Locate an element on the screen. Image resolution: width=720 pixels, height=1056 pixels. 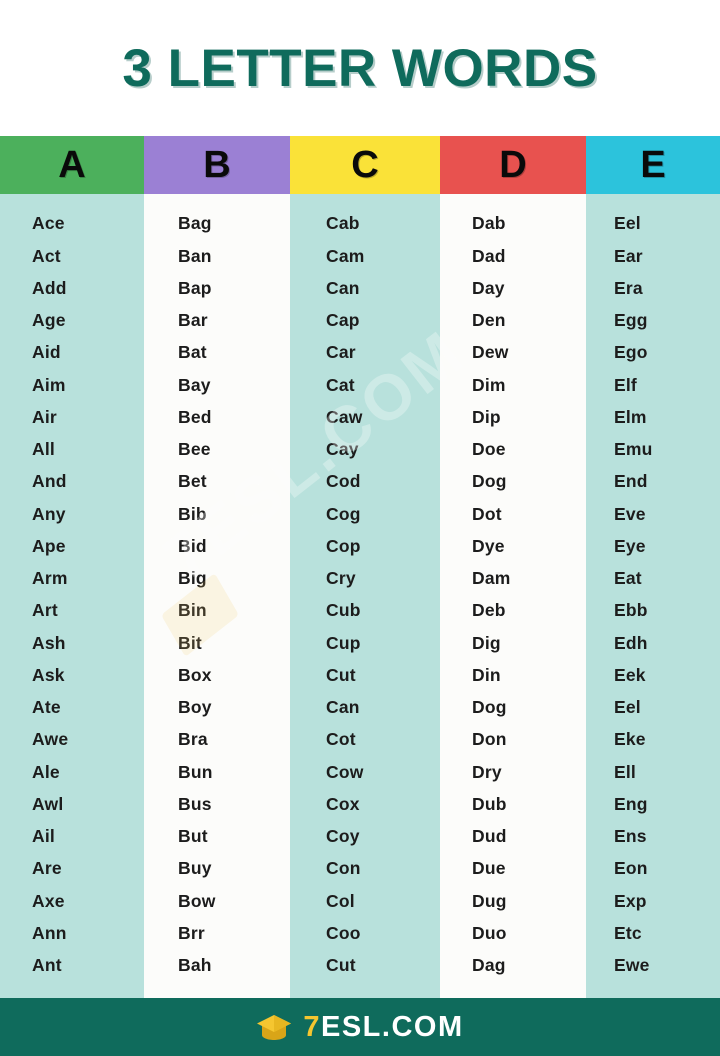
word-item: Dub is located at coordinates (489, 803).